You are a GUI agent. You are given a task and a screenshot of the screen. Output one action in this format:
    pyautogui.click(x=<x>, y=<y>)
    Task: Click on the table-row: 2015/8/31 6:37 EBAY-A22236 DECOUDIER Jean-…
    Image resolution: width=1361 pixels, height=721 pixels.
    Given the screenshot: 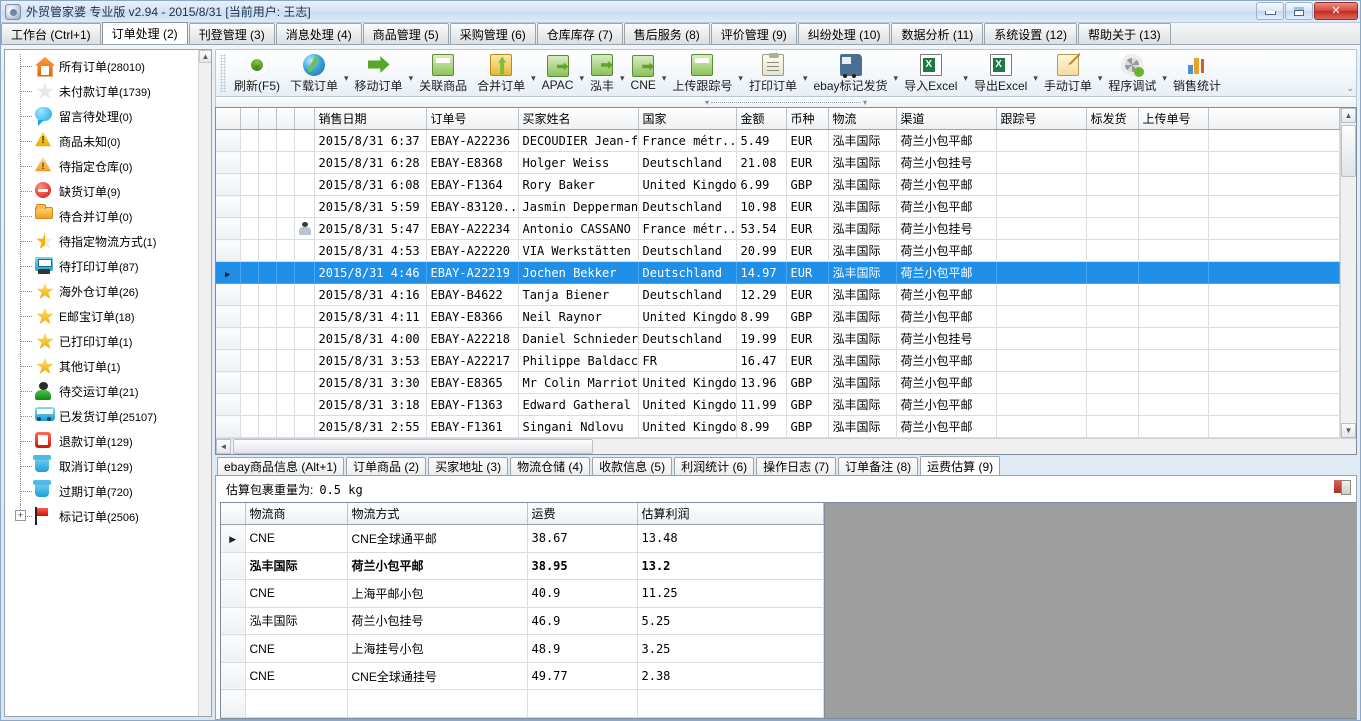 What is the action you would take?
    pyautogui.click(x=778, y=140)
    